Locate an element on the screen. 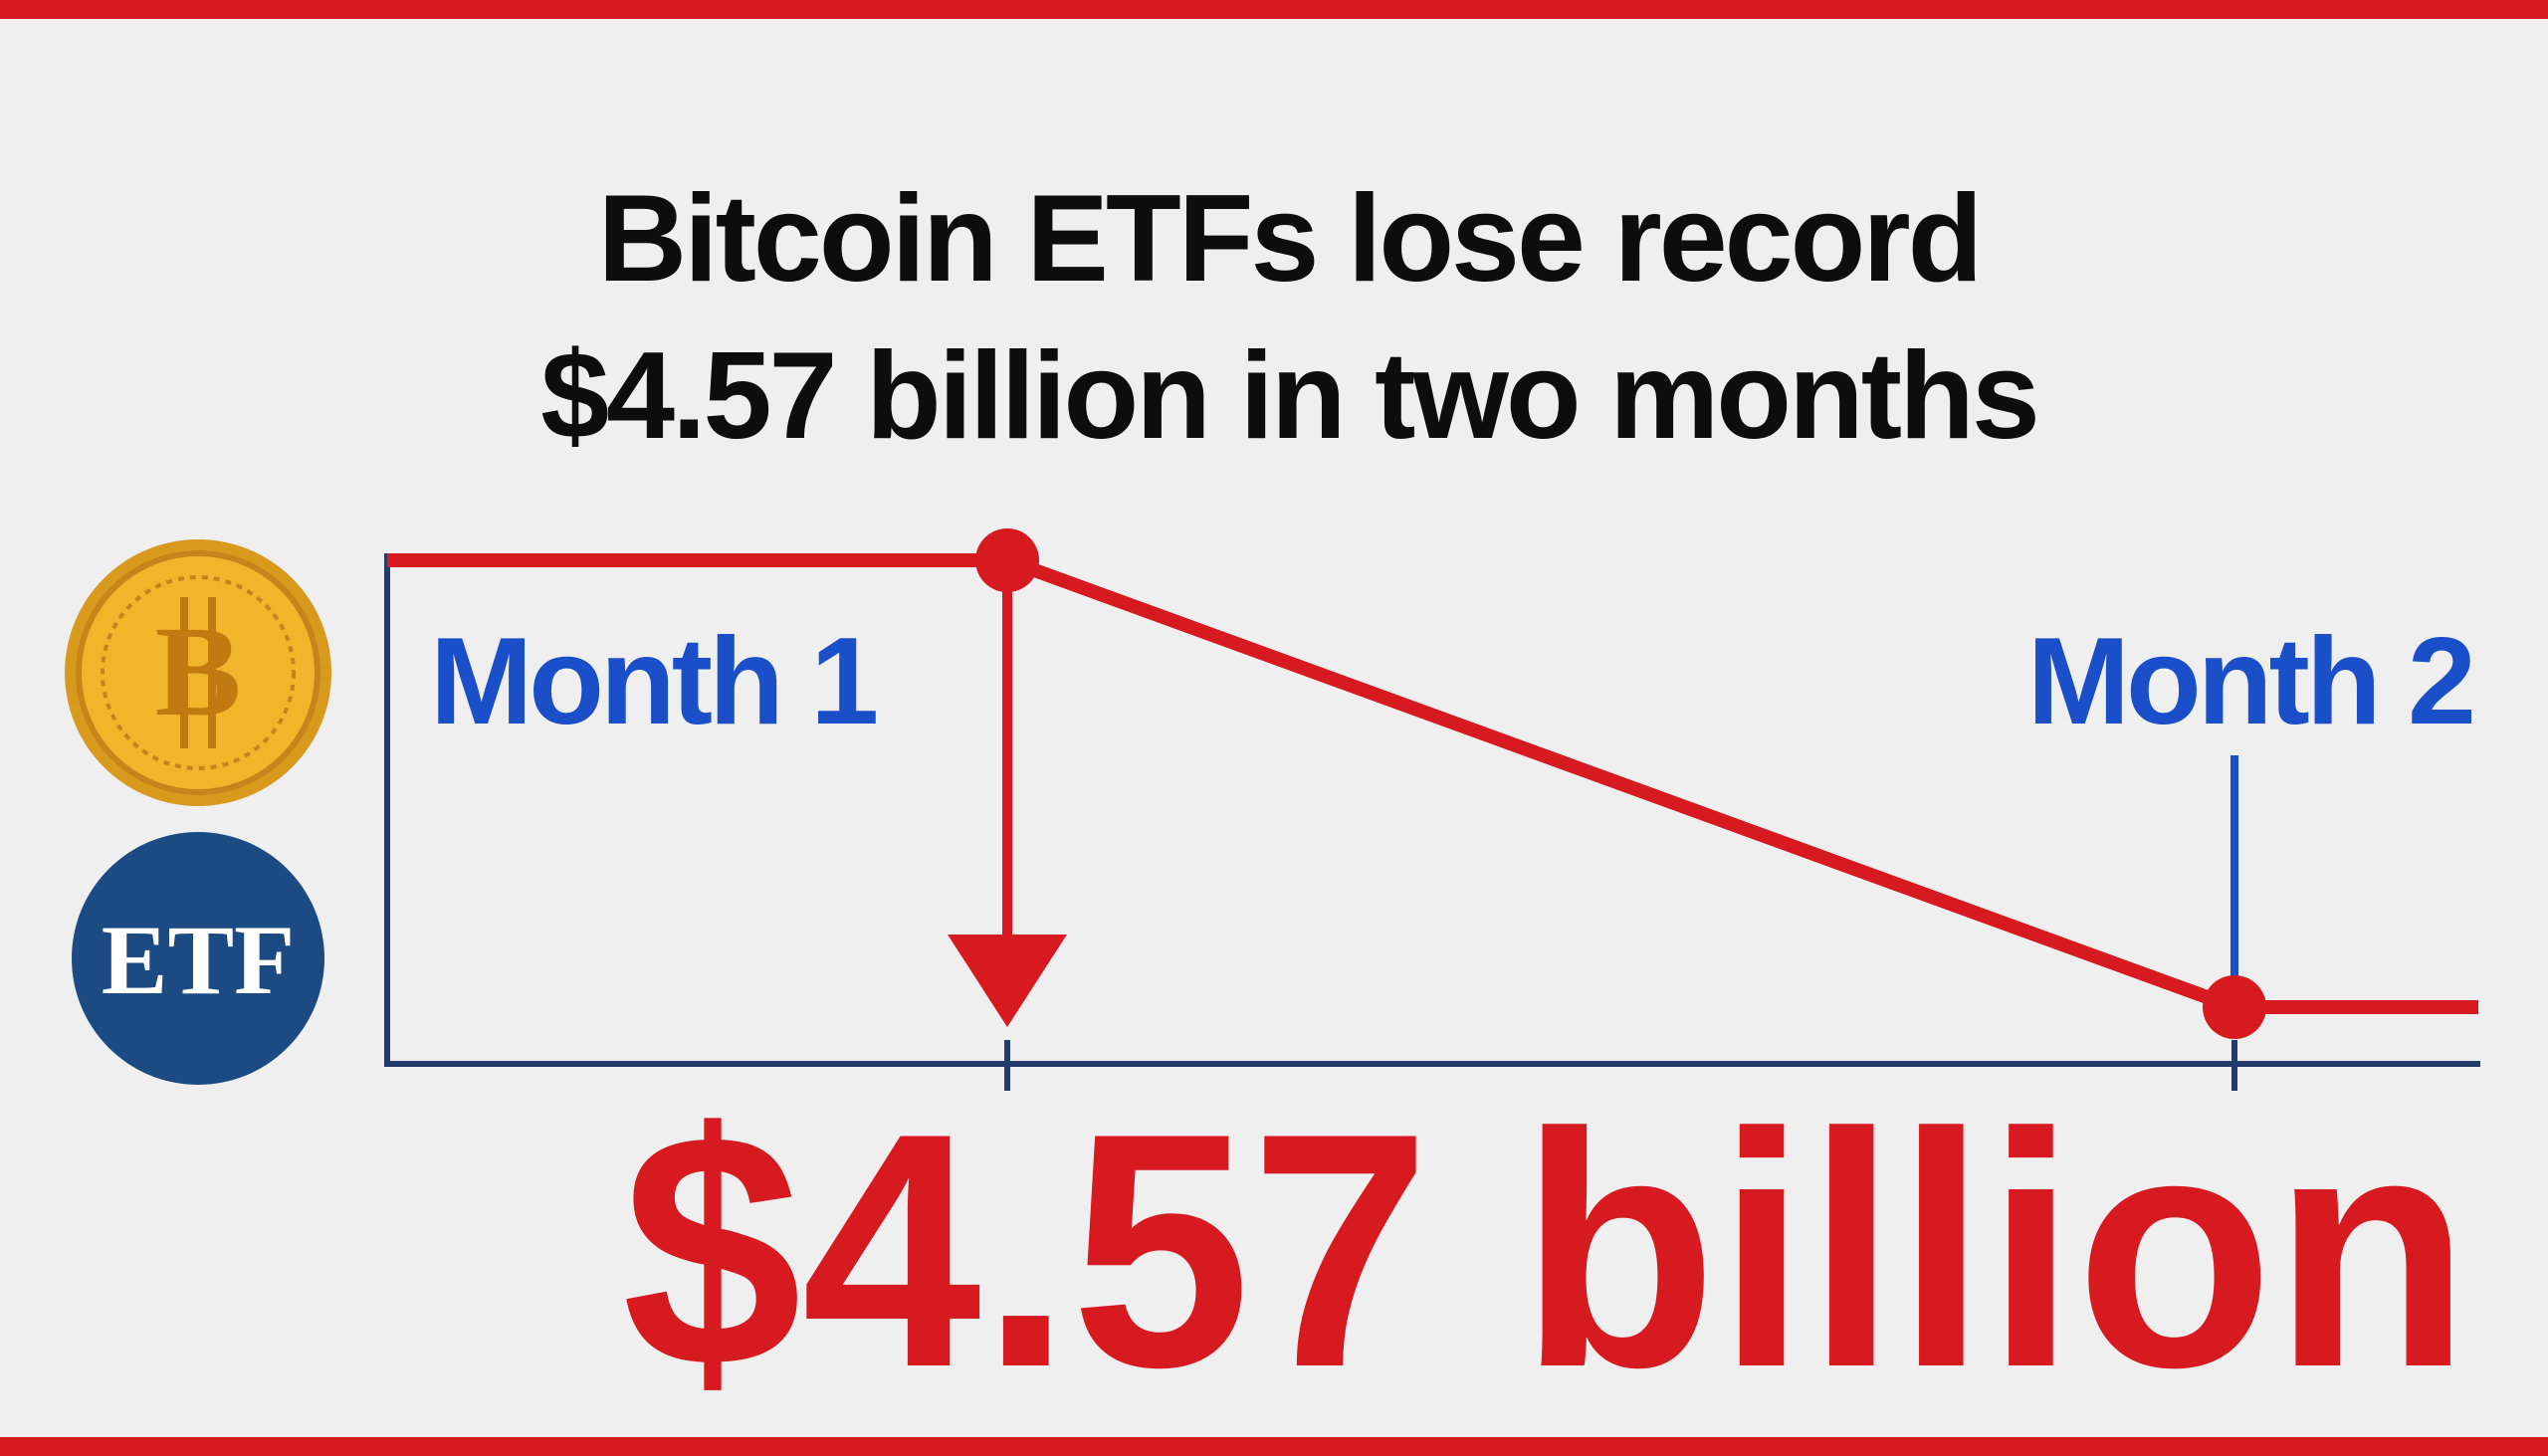 Image resolution: width=2548 pixels, height=1456 pixels. svg-text: B is located at coordinates (198, 671).